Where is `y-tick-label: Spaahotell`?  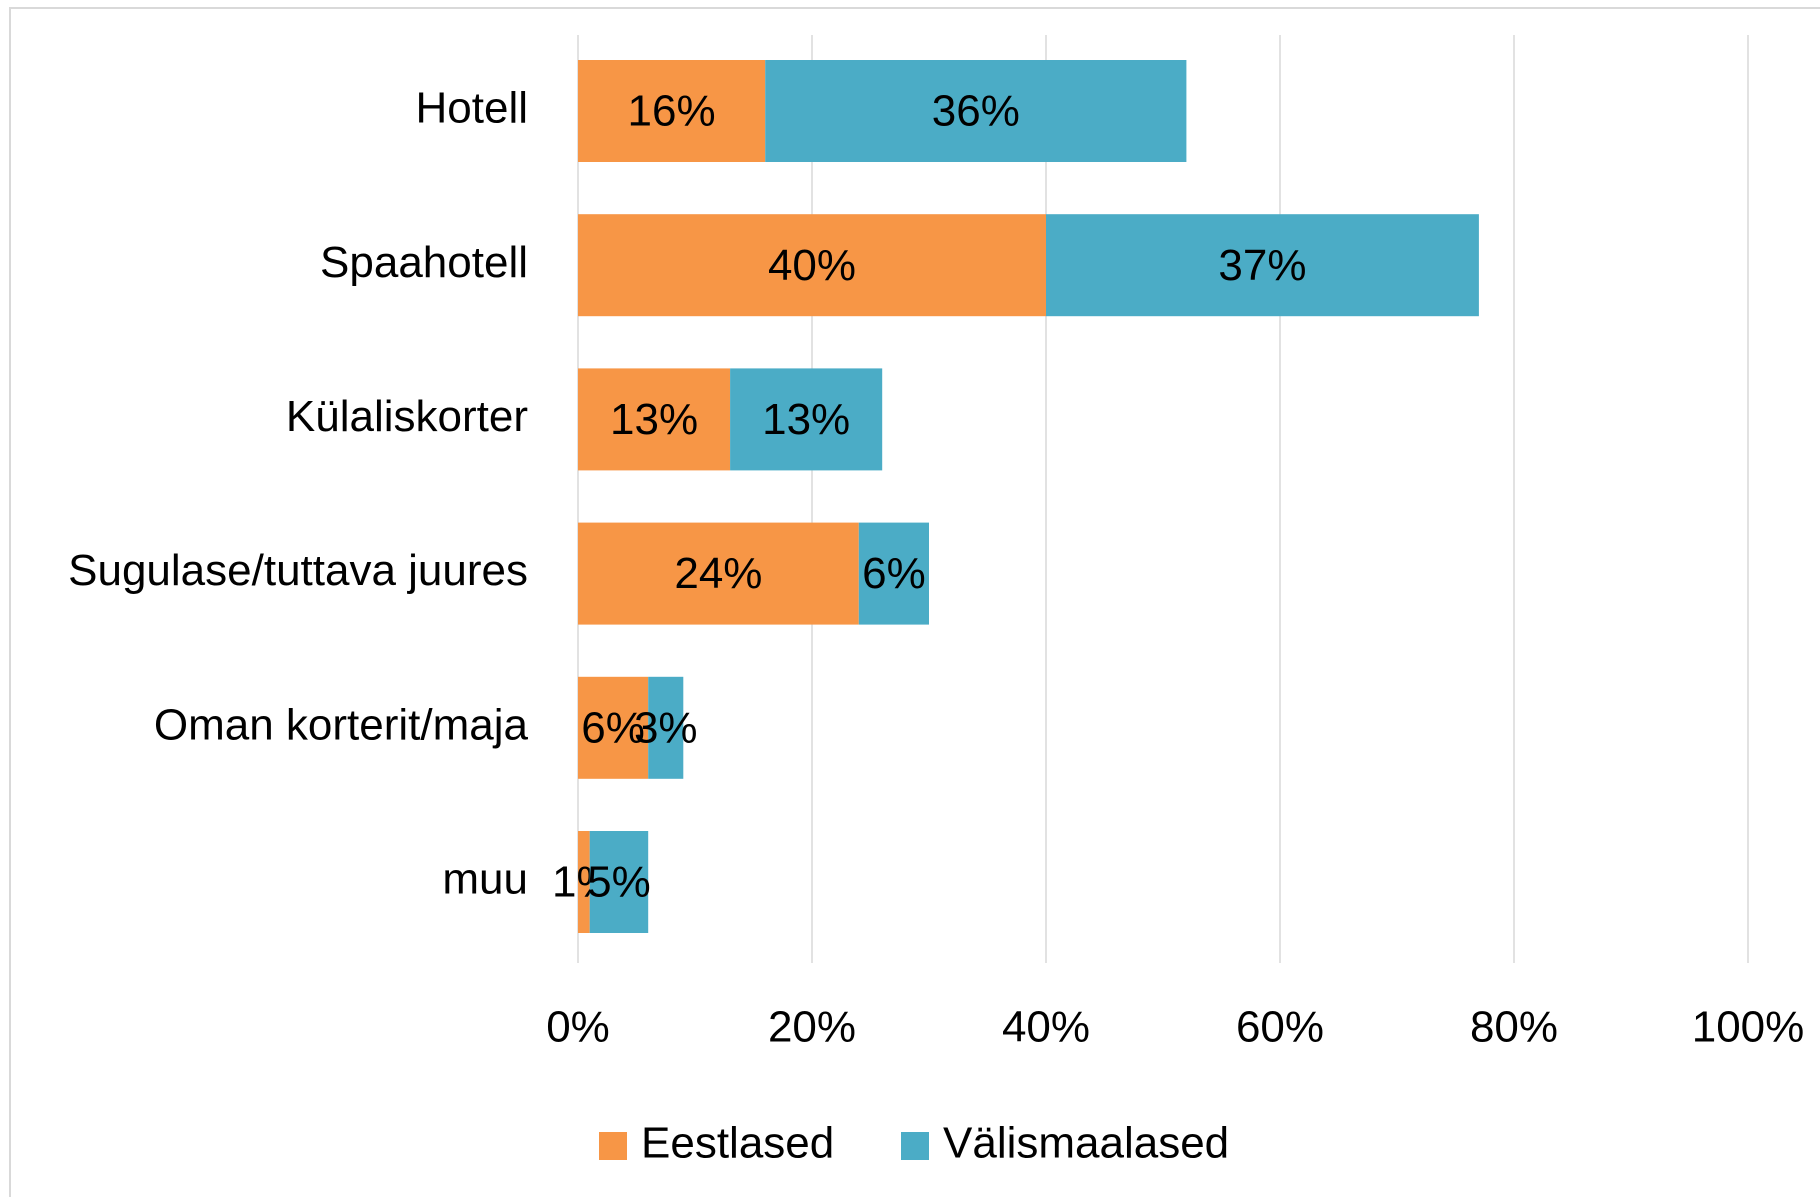
y-tick-label: Spaahotell is located at coordinates (424, 262).